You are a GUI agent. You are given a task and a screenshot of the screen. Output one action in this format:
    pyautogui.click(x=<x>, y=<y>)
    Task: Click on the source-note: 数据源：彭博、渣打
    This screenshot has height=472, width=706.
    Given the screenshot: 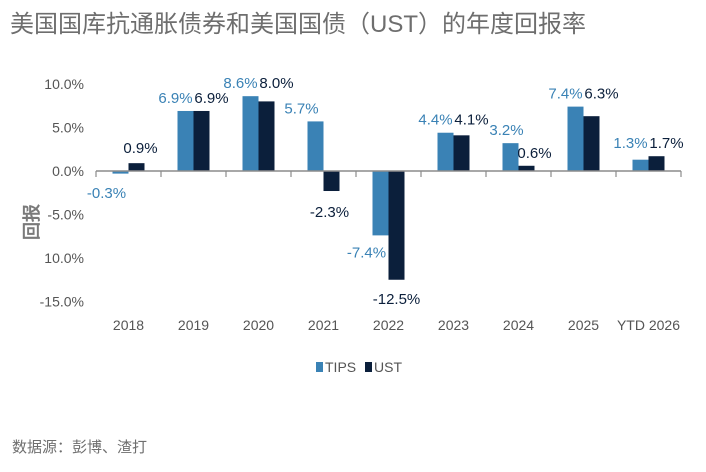 What is the action you would take?
    pyautogui.click(x=80, y=447)
    